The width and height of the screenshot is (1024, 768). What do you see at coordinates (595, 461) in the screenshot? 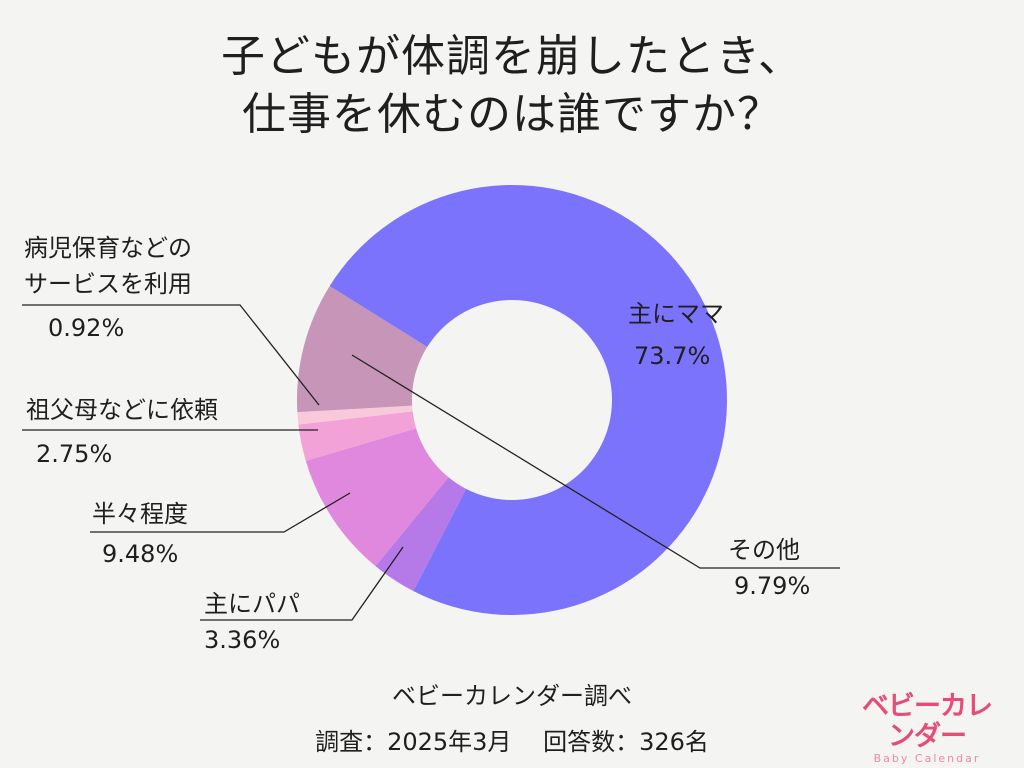
I see `leader-line-other` at bounding box center [595, 461].